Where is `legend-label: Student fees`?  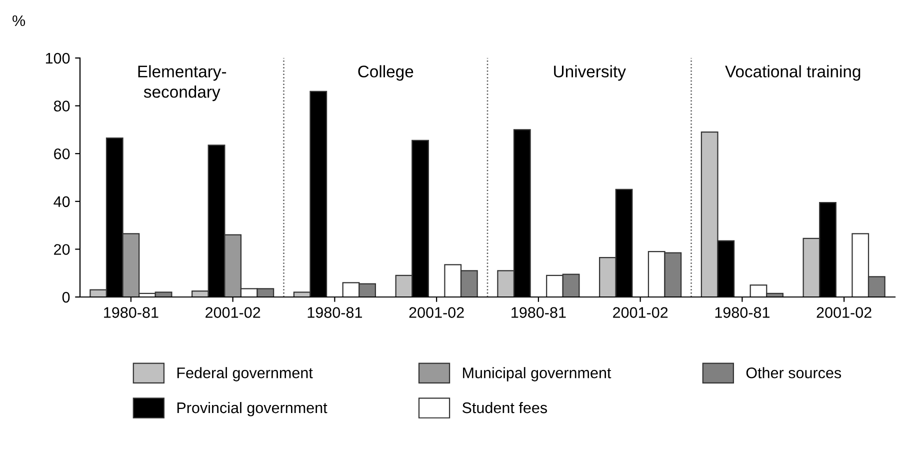 legend-label: Student fees is located at coordinates (504, 408).